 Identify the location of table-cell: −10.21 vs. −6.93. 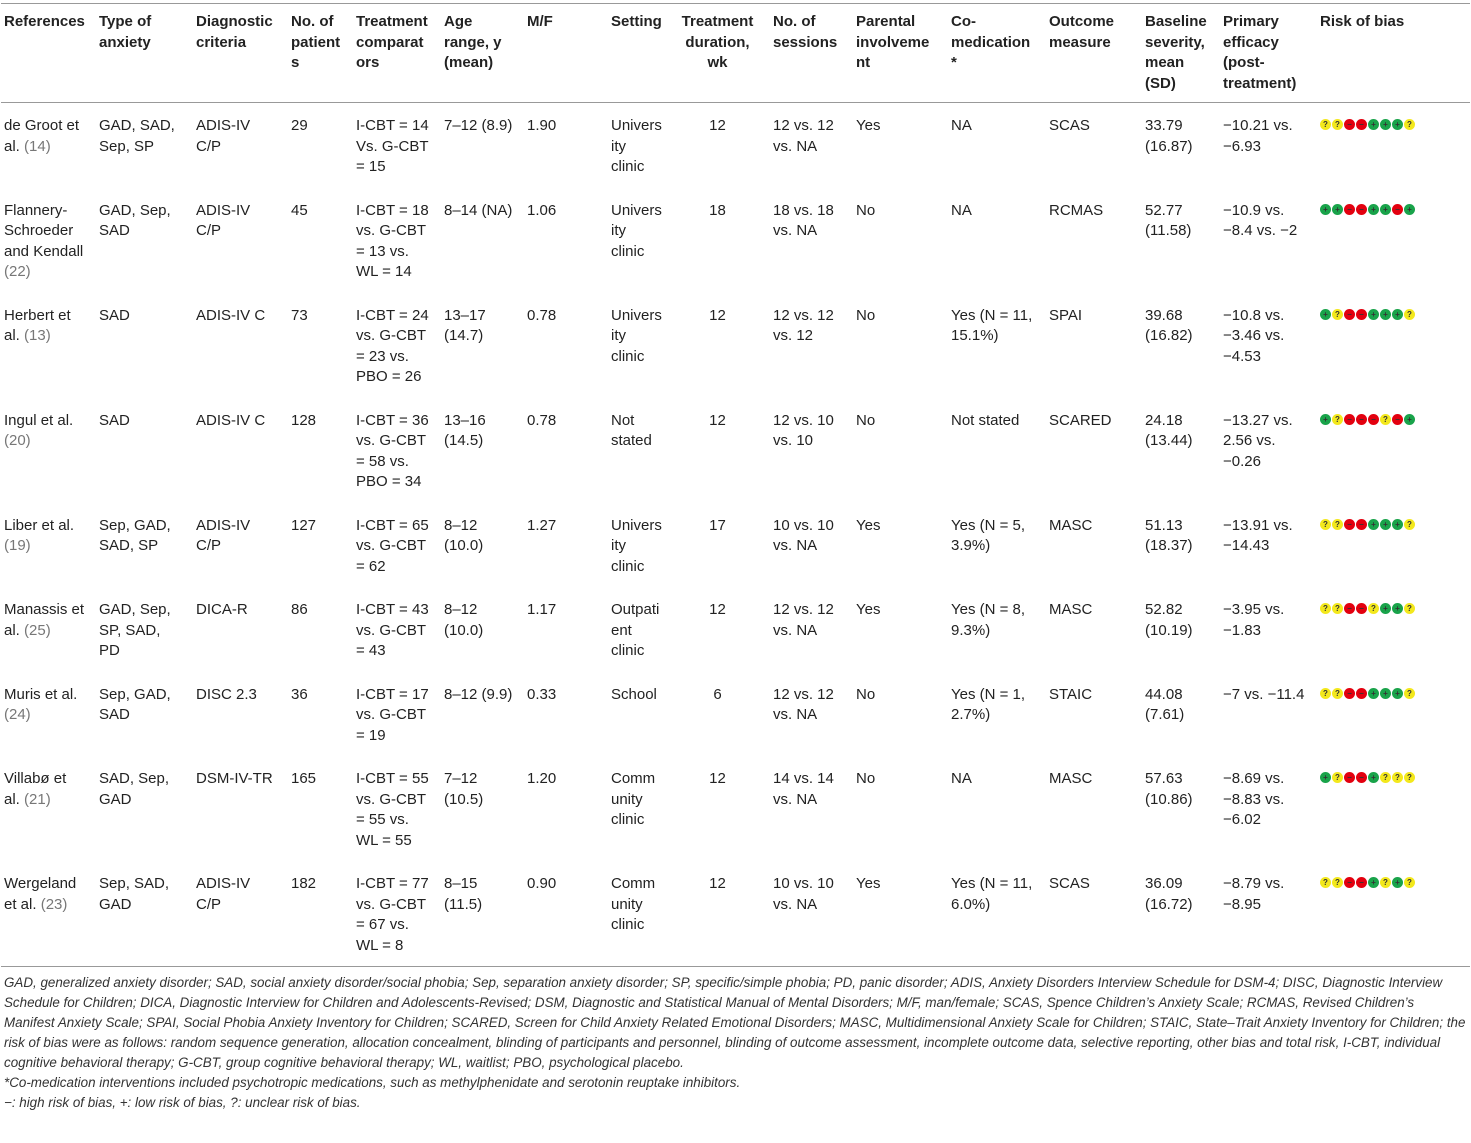
(1258, 136).